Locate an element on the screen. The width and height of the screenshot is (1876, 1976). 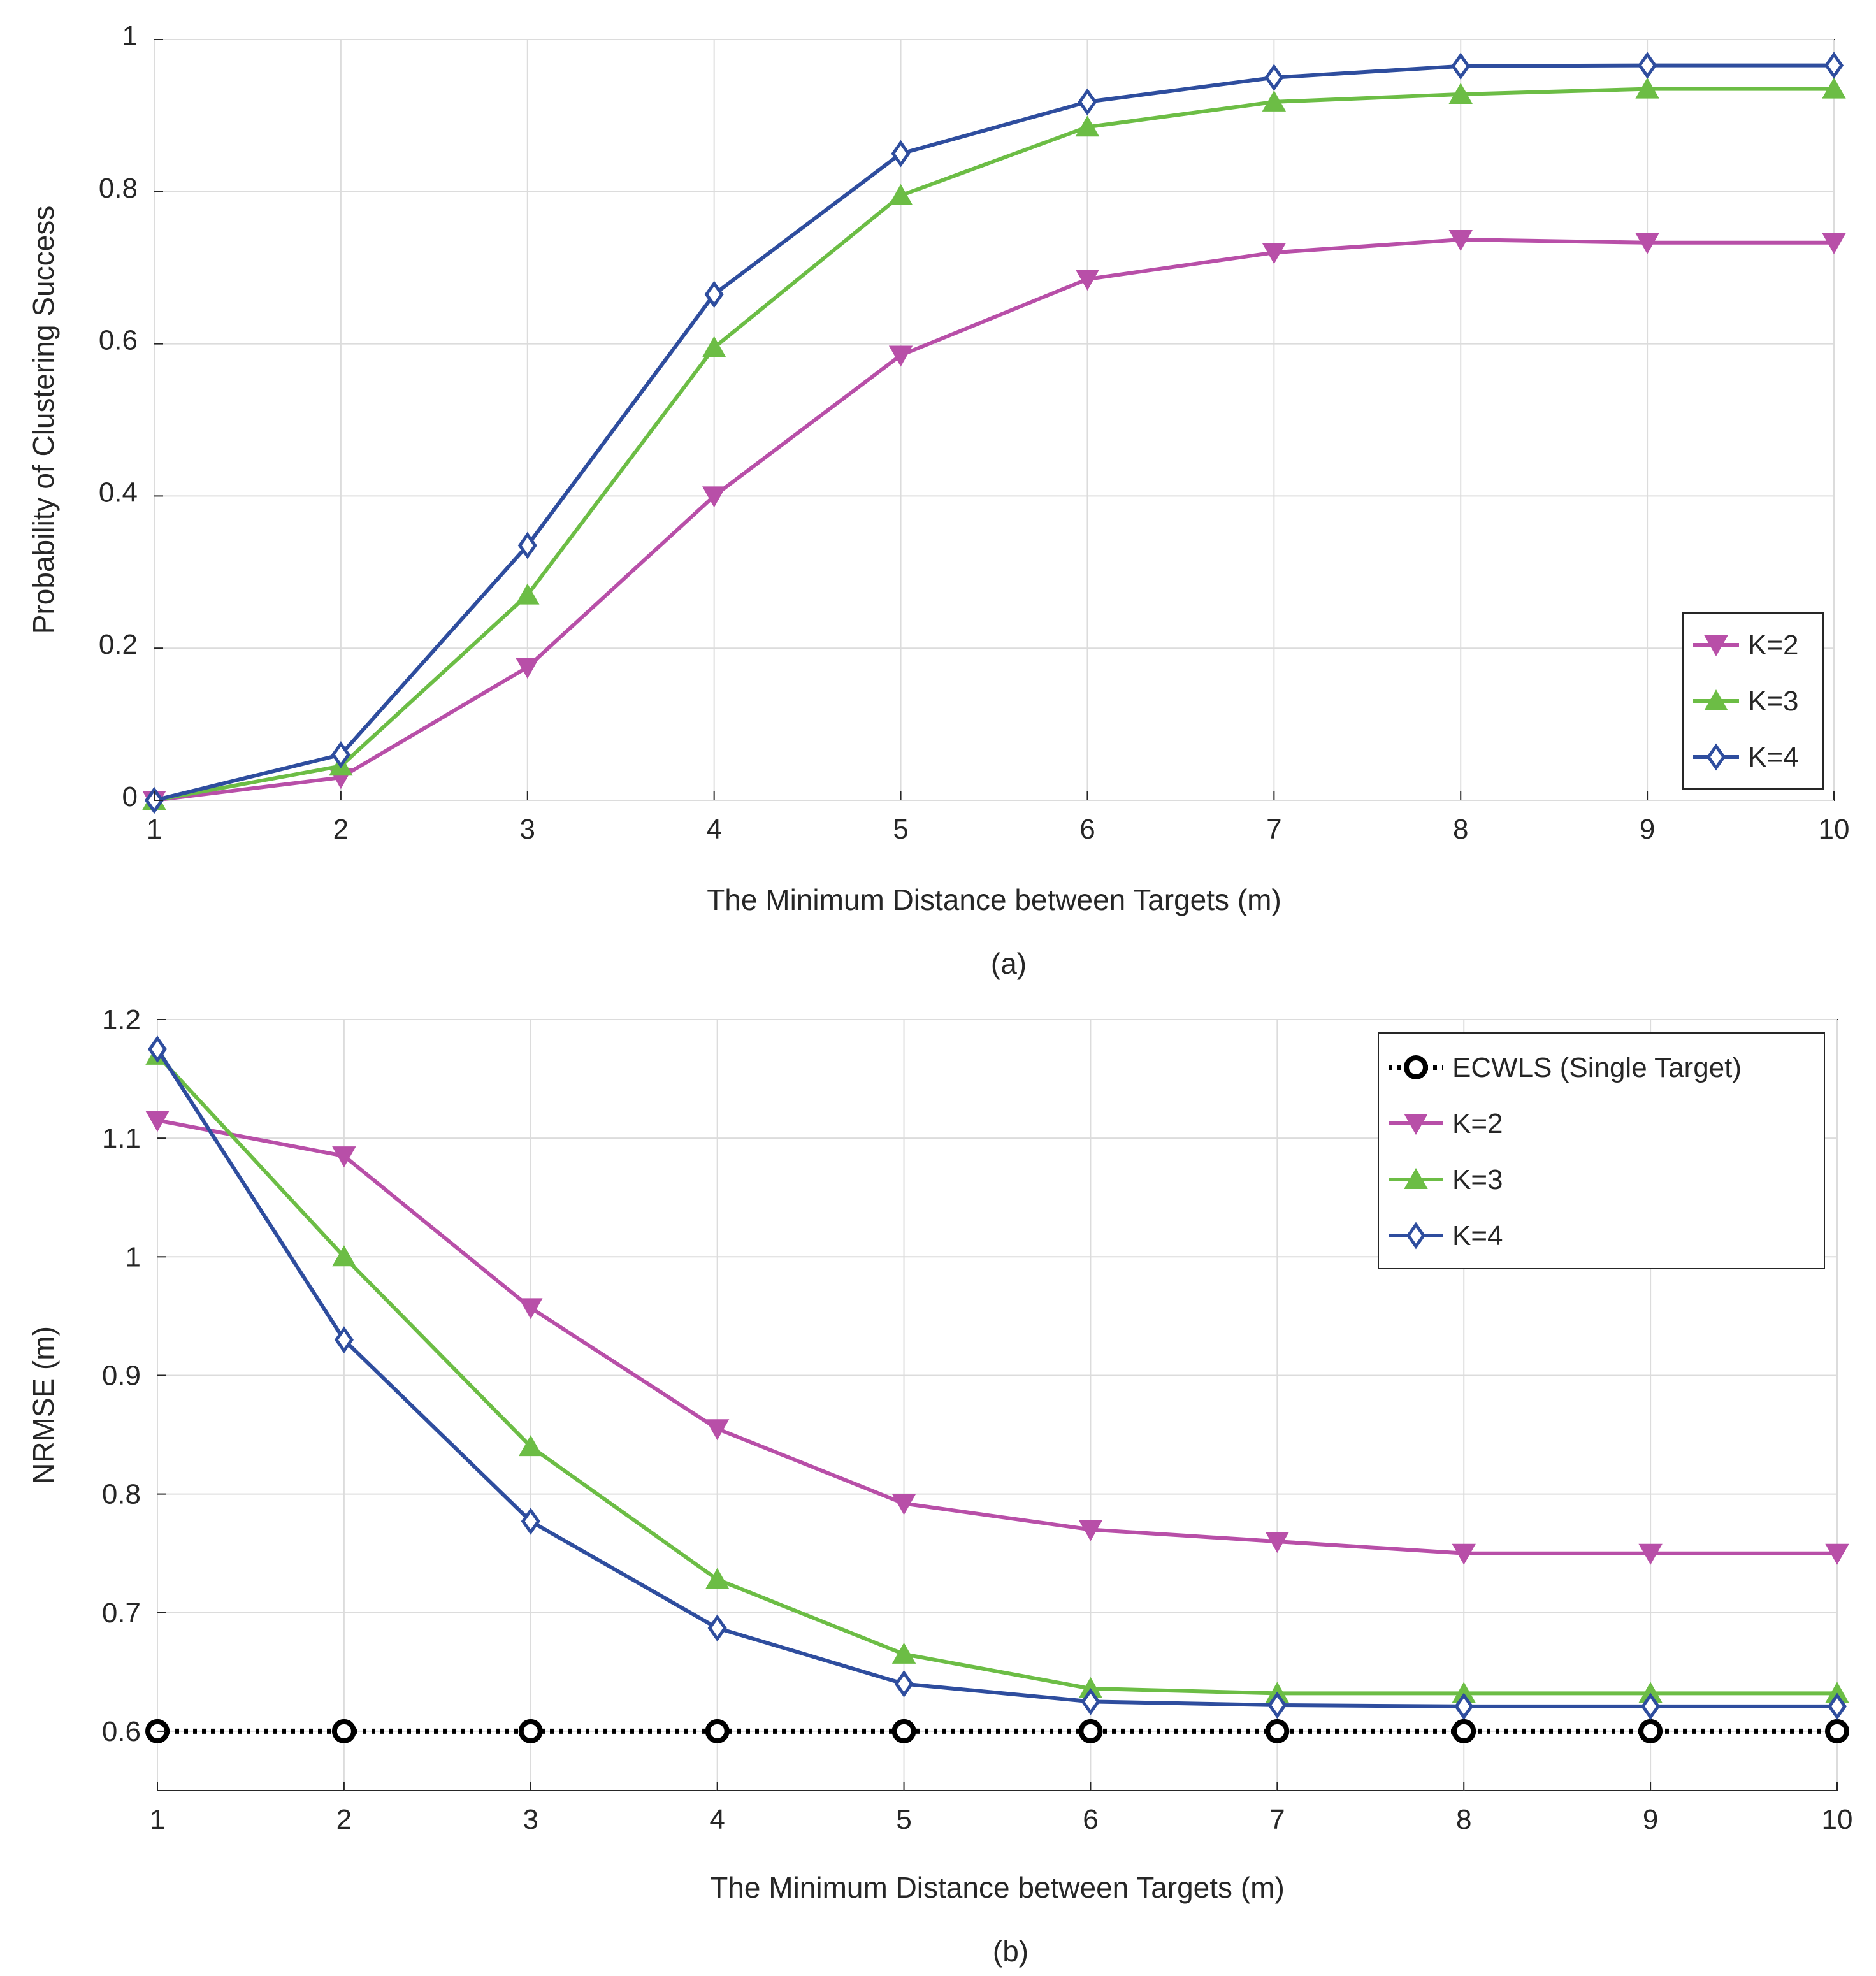
x-axis-label-a: The Minimum Distance between Targets (m) is located at coordinates (994, 900).